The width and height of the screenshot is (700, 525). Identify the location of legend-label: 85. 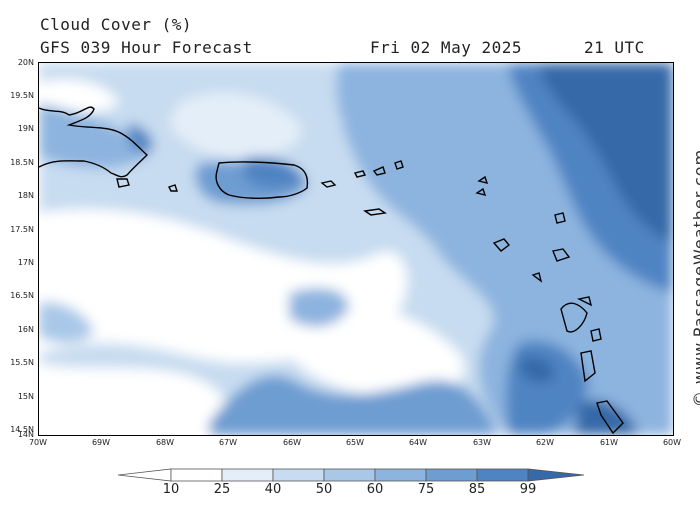
(477, 489).